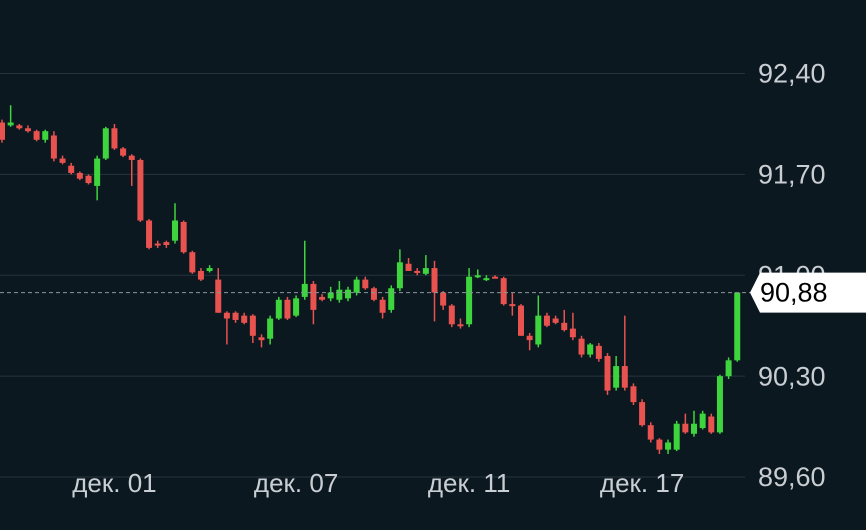 The width and height of the screenshot is (866, 530). What do you see at coordinates (642, 483) in the screenshot?
I see `x-tick-label: дек. 17` at bounding box center [642, 483].